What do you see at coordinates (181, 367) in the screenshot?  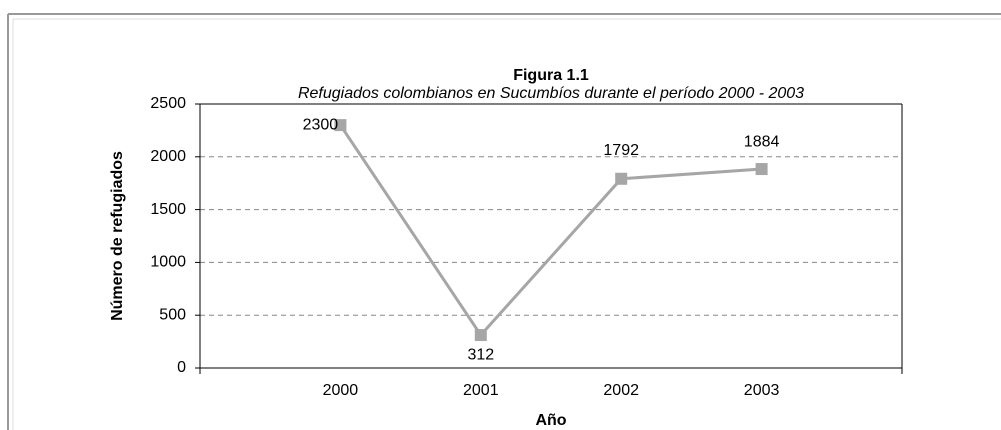 I see `y-tick-label: 0` at bounding box center [181, 367].